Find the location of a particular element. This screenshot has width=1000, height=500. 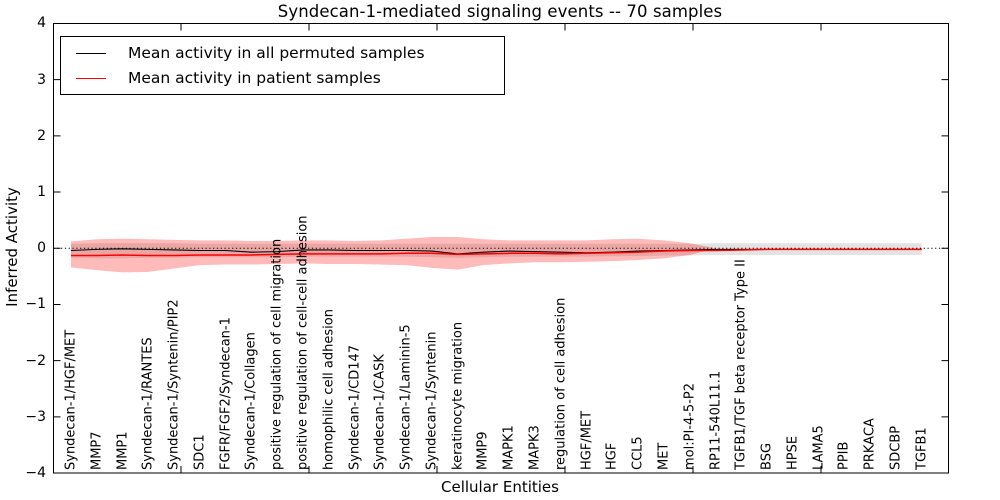

legend-label-permuted: Mean activity in all permuted samples is located at coordinates (276, 53).